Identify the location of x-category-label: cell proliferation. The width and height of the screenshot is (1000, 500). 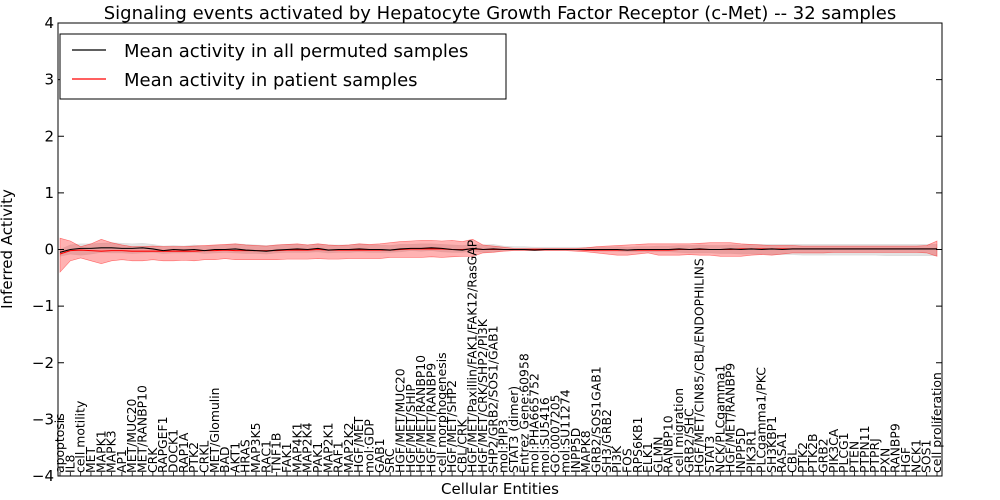
(936, 422).